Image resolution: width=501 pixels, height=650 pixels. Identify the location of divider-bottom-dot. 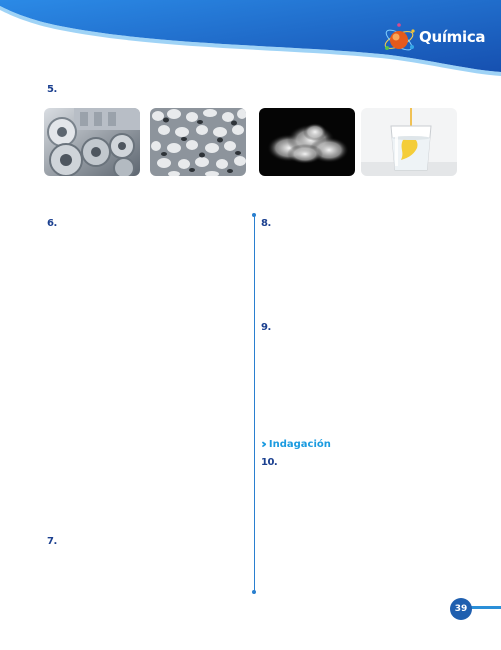
(254, 592).